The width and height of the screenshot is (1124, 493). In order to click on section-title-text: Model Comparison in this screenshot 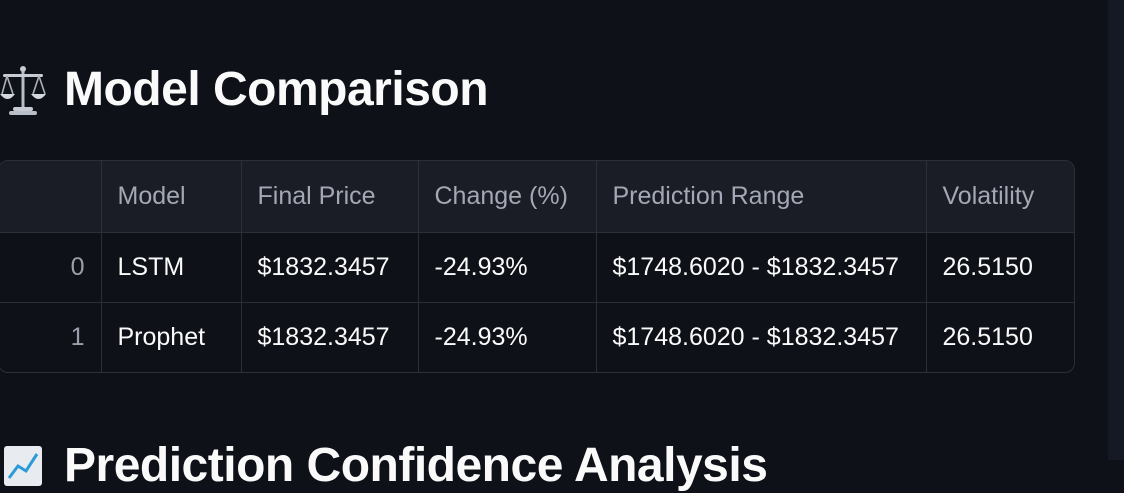, I will do `click(276, 89)`.